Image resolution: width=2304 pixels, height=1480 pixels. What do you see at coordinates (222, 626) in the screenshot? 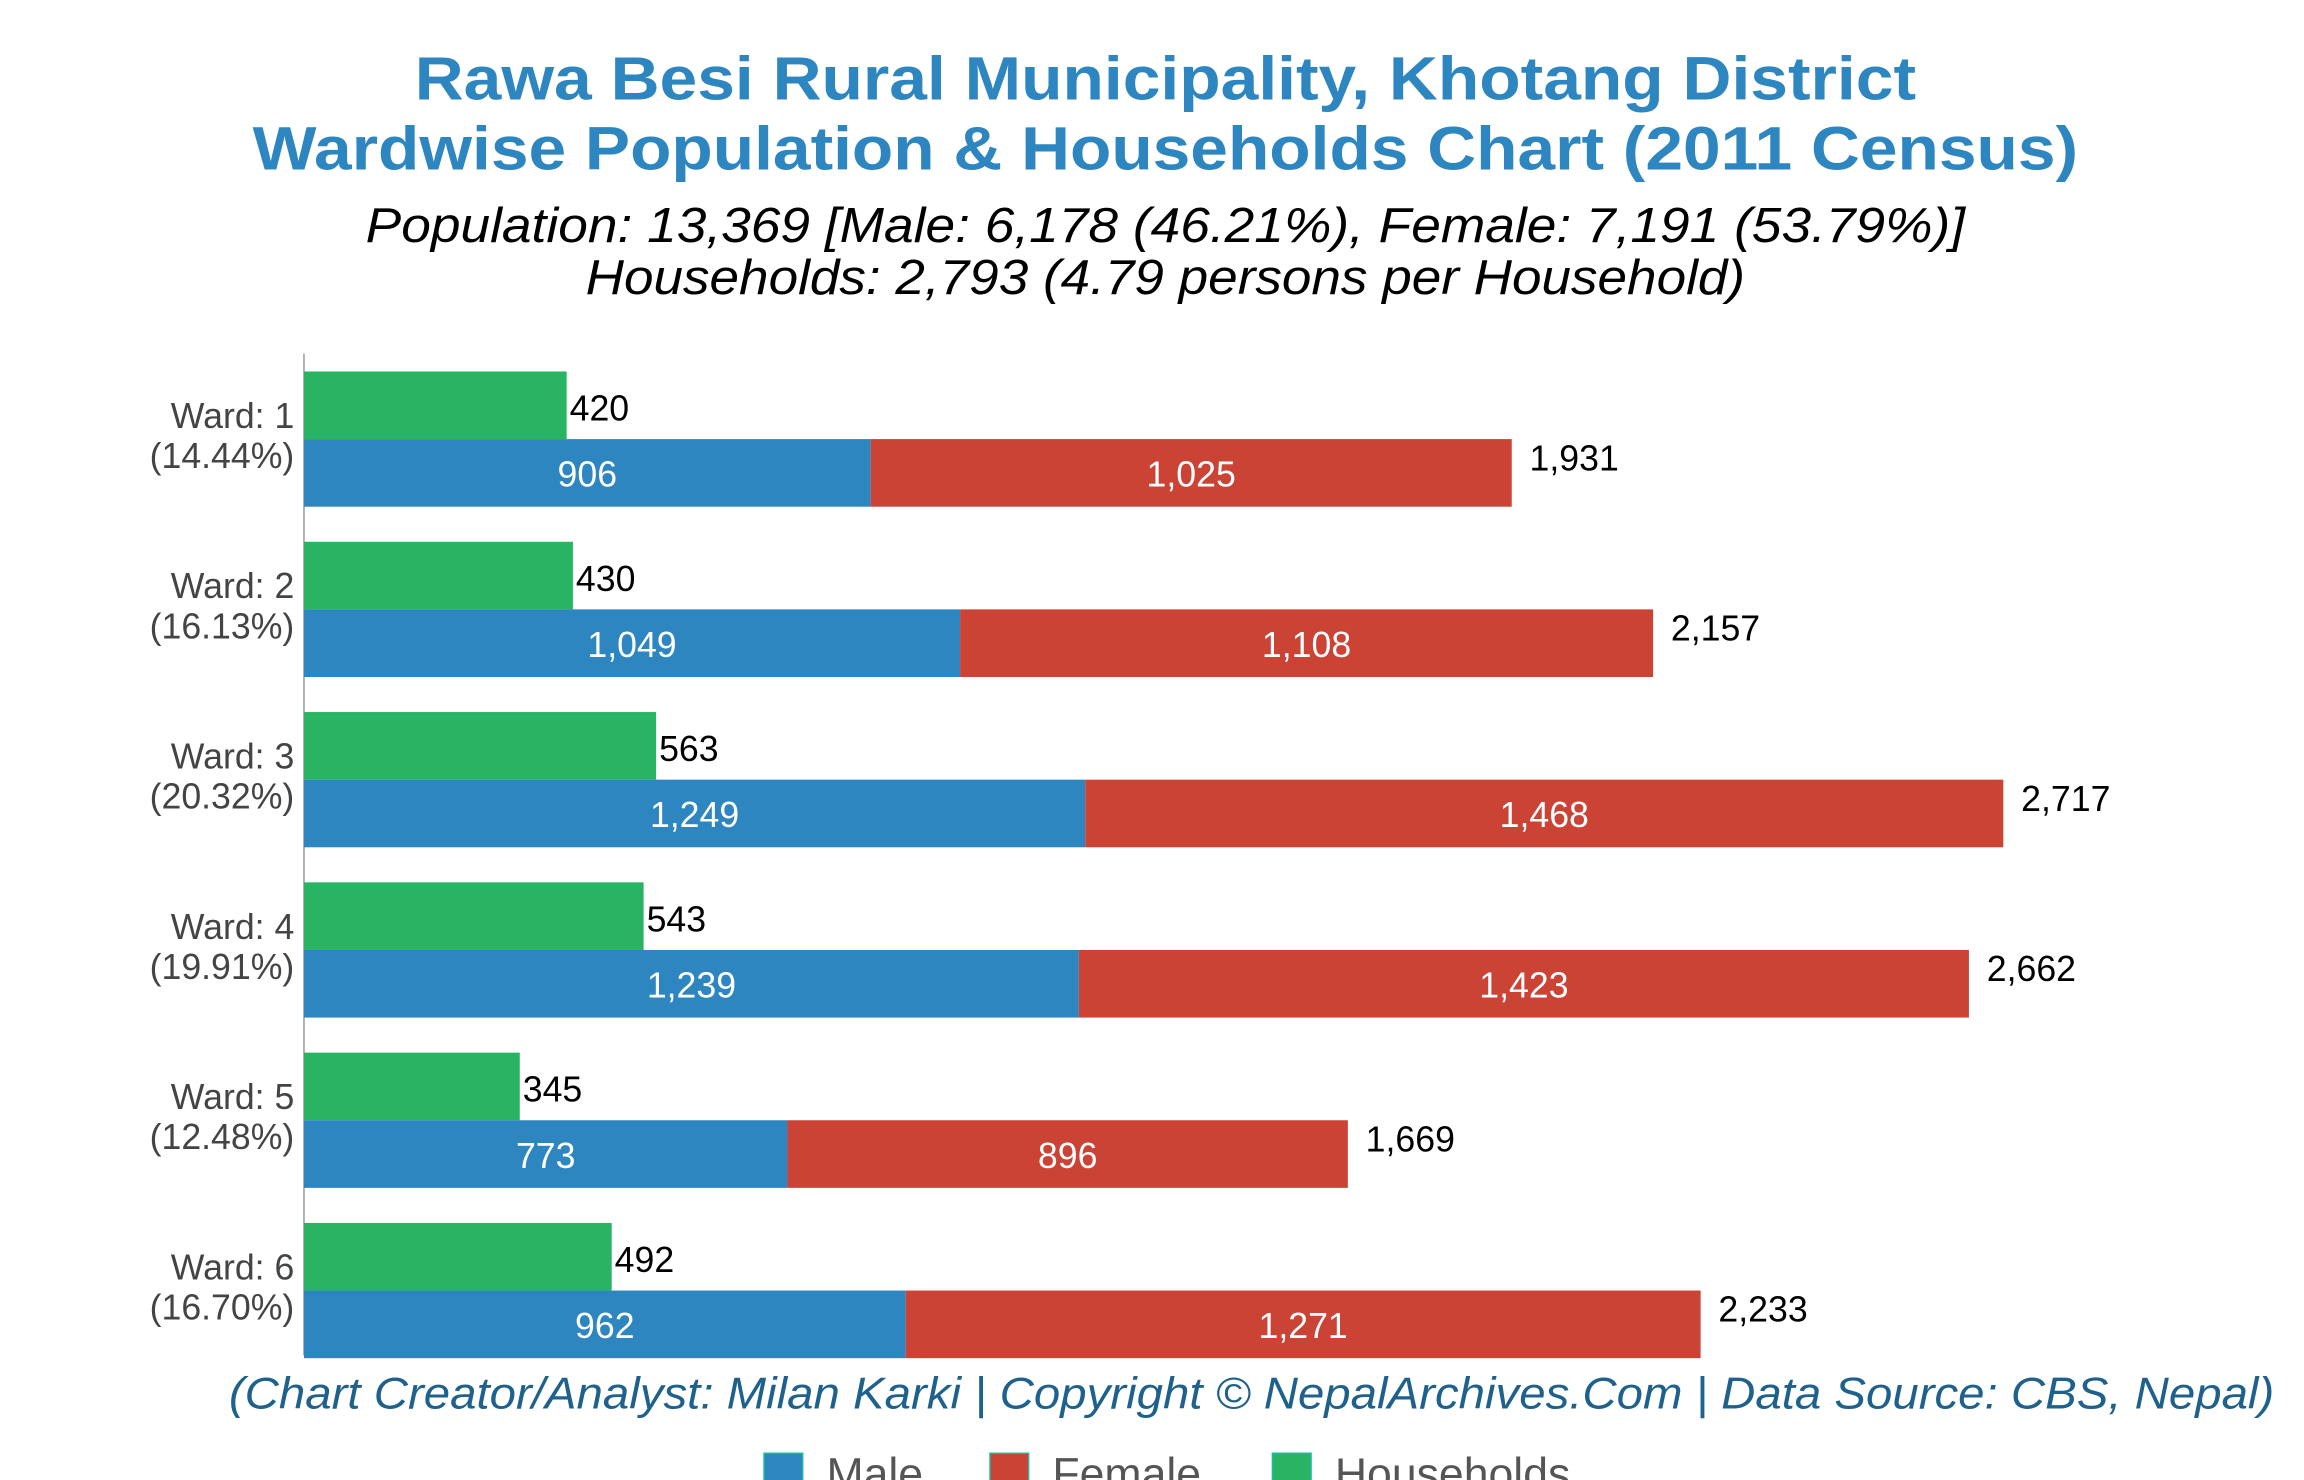
I see `ward-share-label: (16.13%)` at bounding box center [222, 626].